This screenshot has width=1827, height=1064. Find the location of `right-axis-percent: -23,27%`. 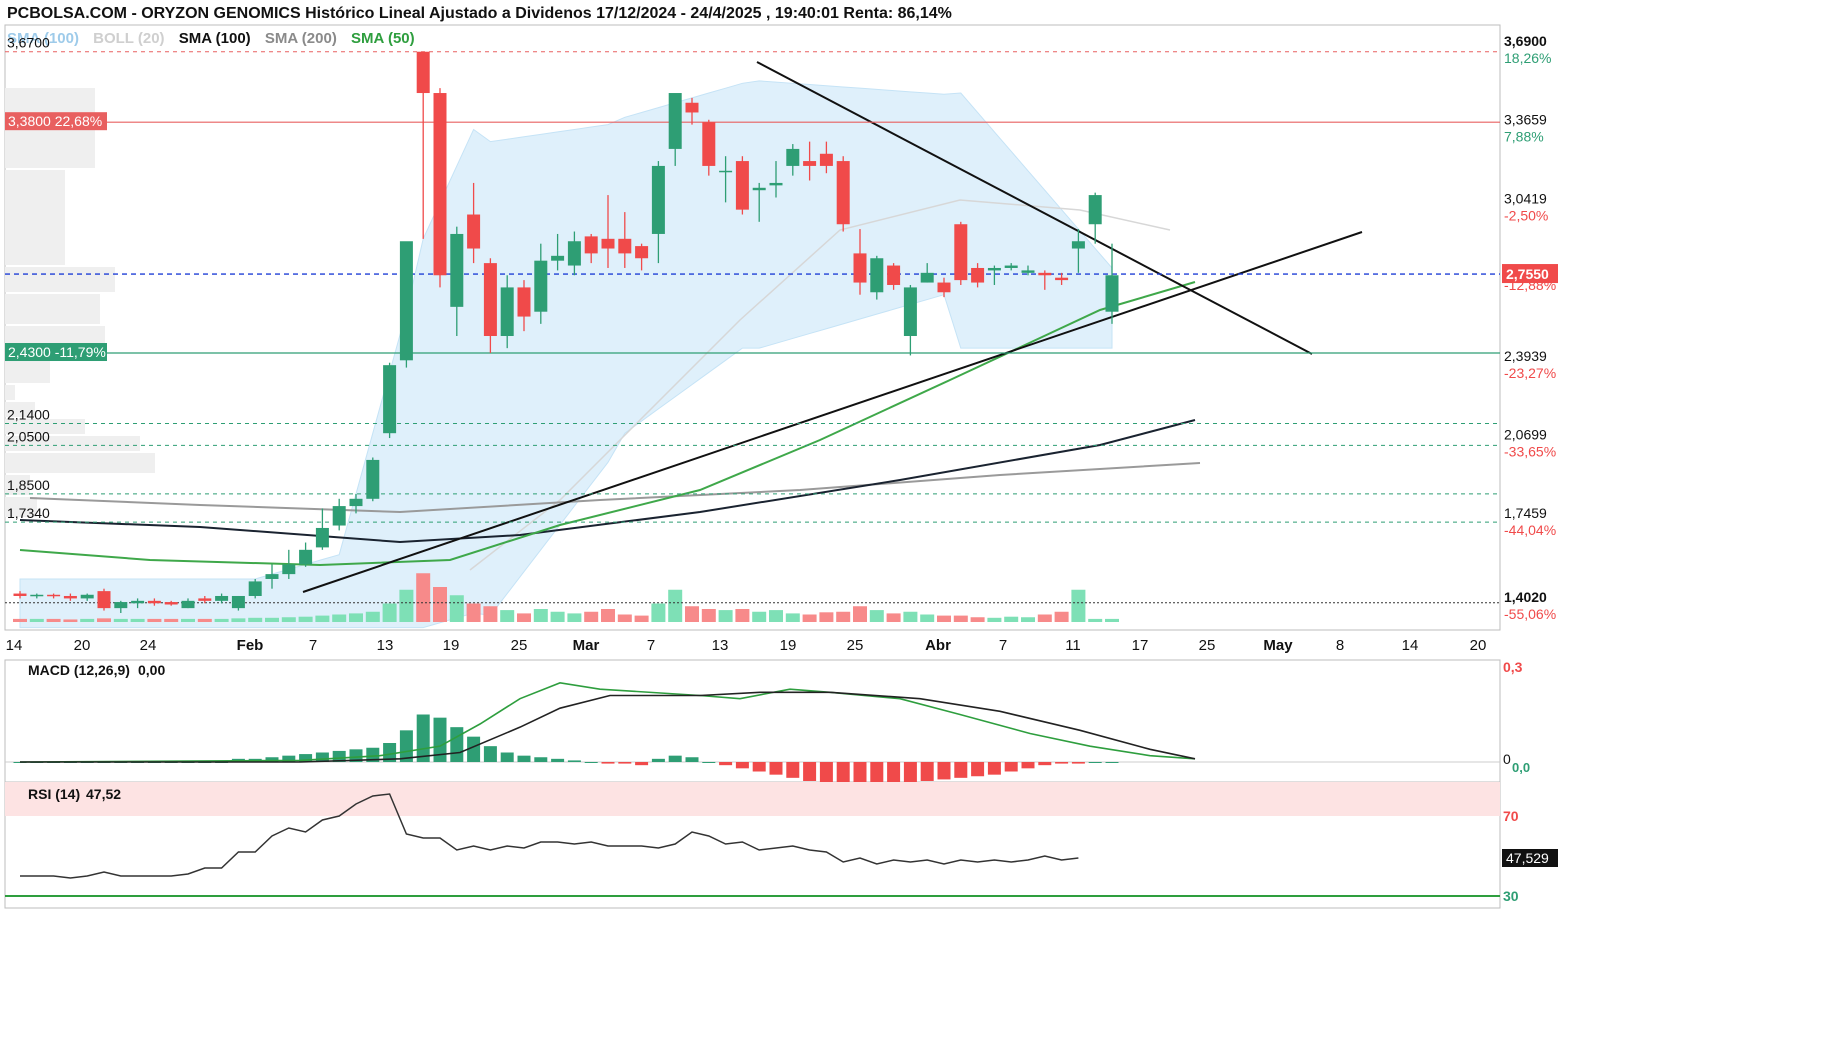

right-axis-percent: -23,27% is located at coordinates (1530, 373).